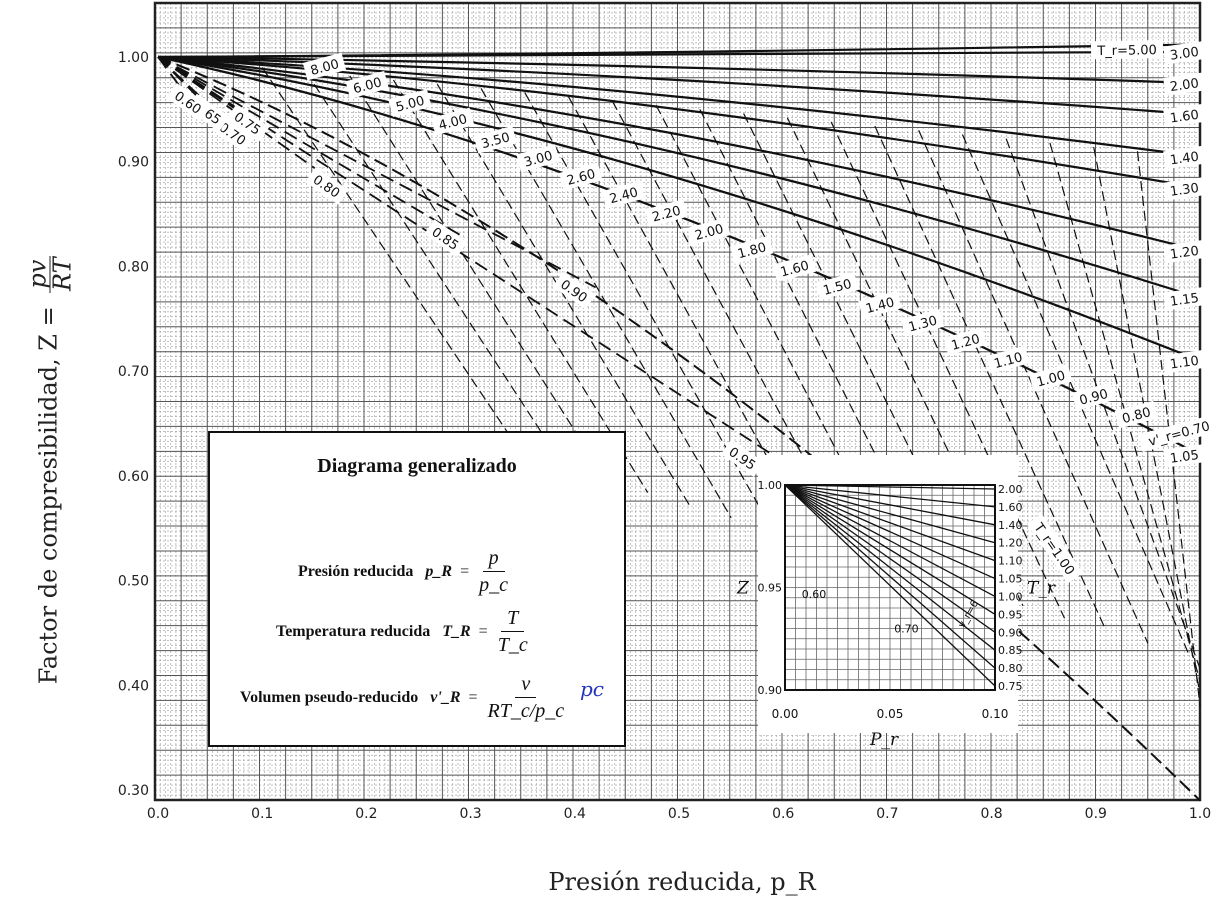  What do you see at coordinates (884, 740) in the screenshot?
I see `inset-x-title: P_r` at bounding box center [884, 740].